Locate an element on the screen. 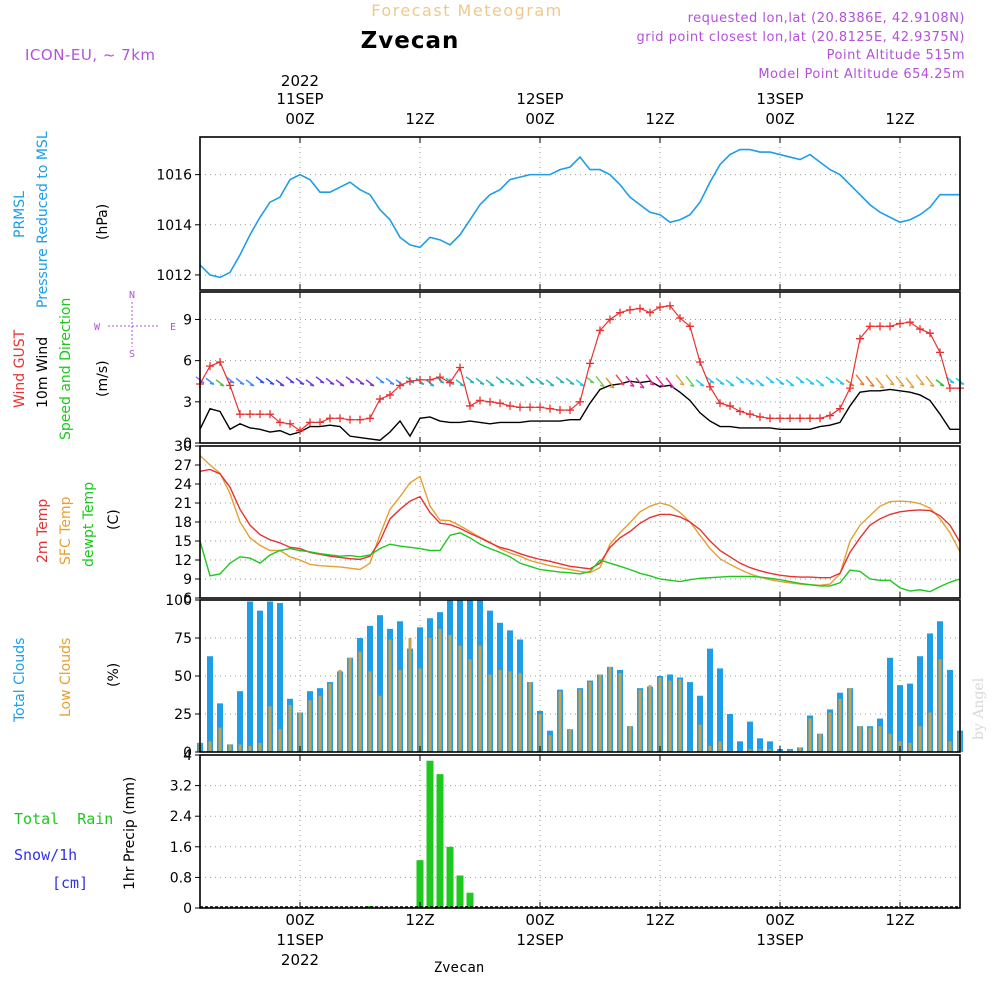  y-tick-label: 0.8 is located at coordinates (181, 878).